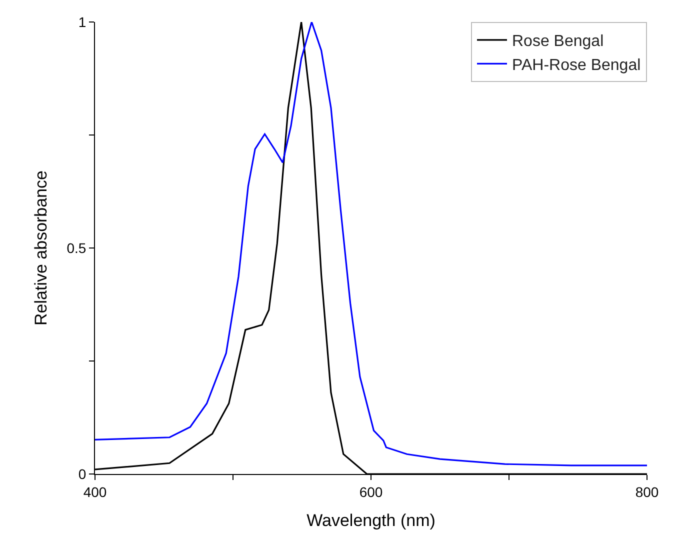 The width and height of the screenshot is (675, 544). Describe the element at coordinates (576, 65) in the screenshot. I see `legend-label: PAH-Rose Bengal` at that location.